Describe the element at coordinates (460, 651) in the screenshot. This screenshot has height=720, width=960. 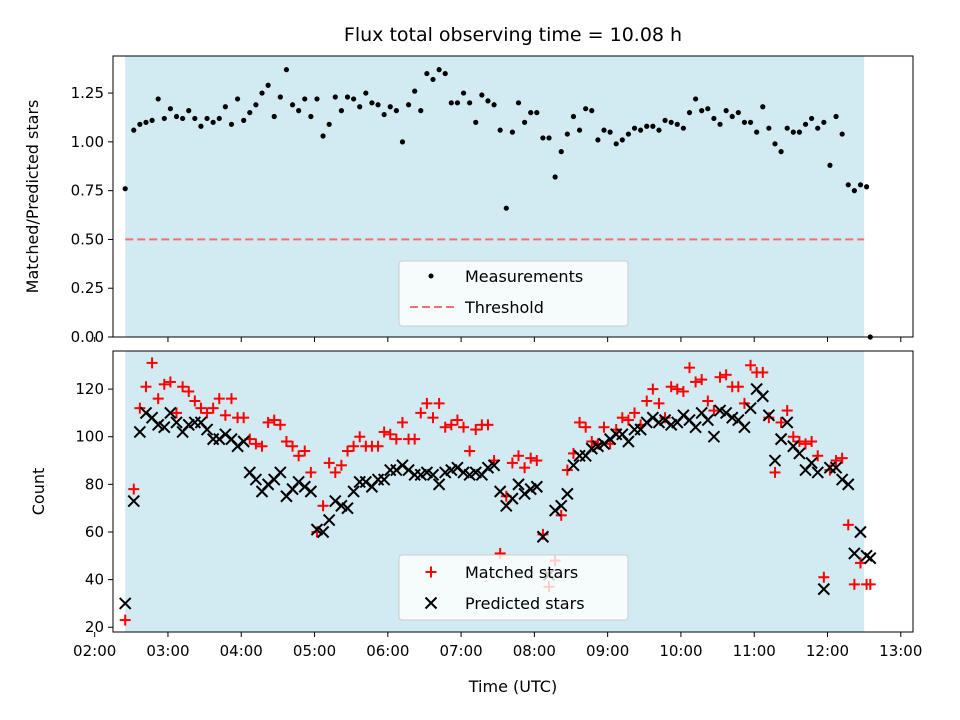
I see `x-tick-label: 07:00` at that location.